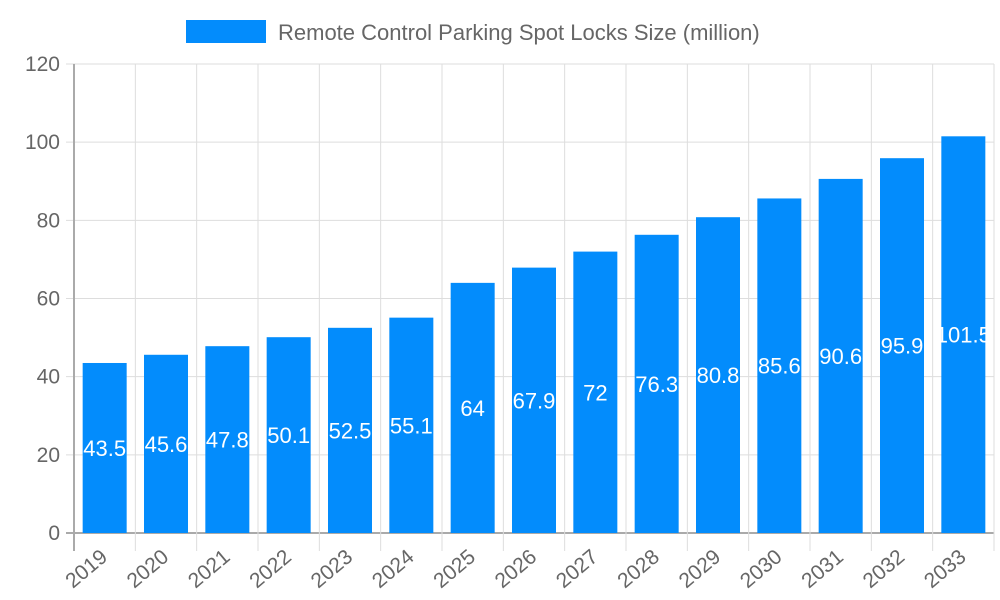 The image size is (1000, 600). I want to click on data-label: 64, so click(472, 408).